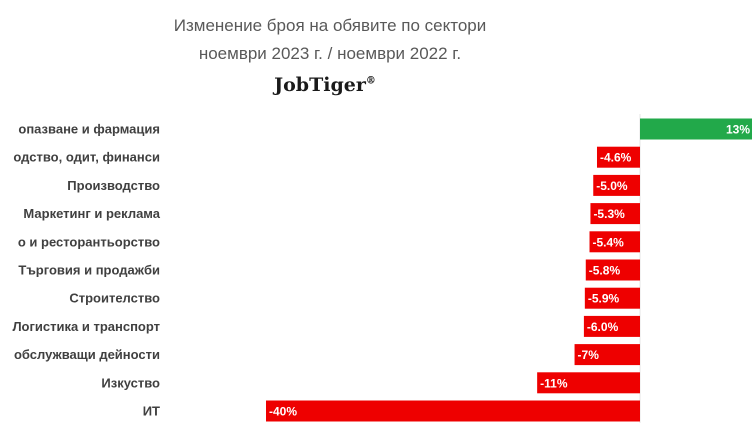 The width and height of the screenshot is (752, 423). What do you see at coordinates (151, 411) in the screenshot?
I see `category-label: ИТ` at bounding box center [151, 411].